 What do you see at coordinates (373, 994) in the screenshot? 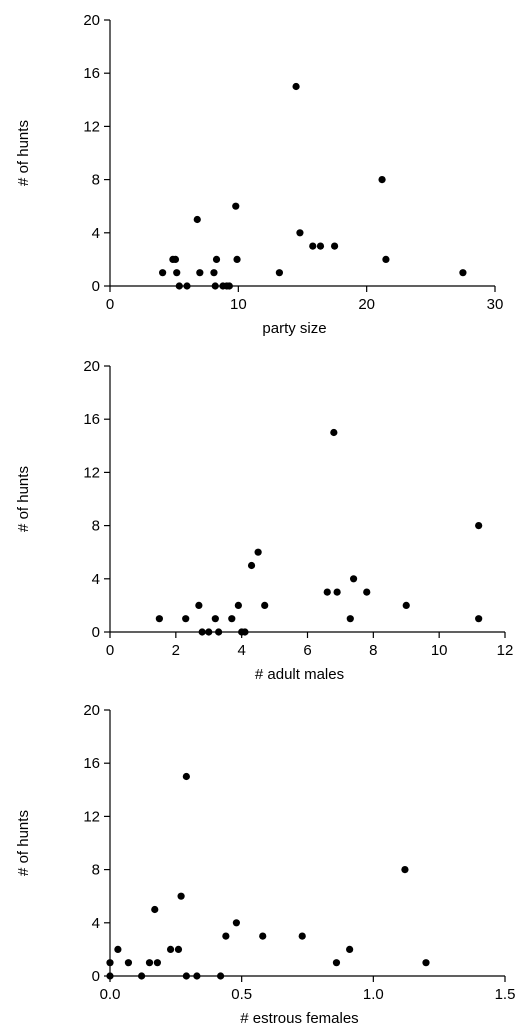
I see `x-tick-label: 1.0` at bounding box center [373, 994].